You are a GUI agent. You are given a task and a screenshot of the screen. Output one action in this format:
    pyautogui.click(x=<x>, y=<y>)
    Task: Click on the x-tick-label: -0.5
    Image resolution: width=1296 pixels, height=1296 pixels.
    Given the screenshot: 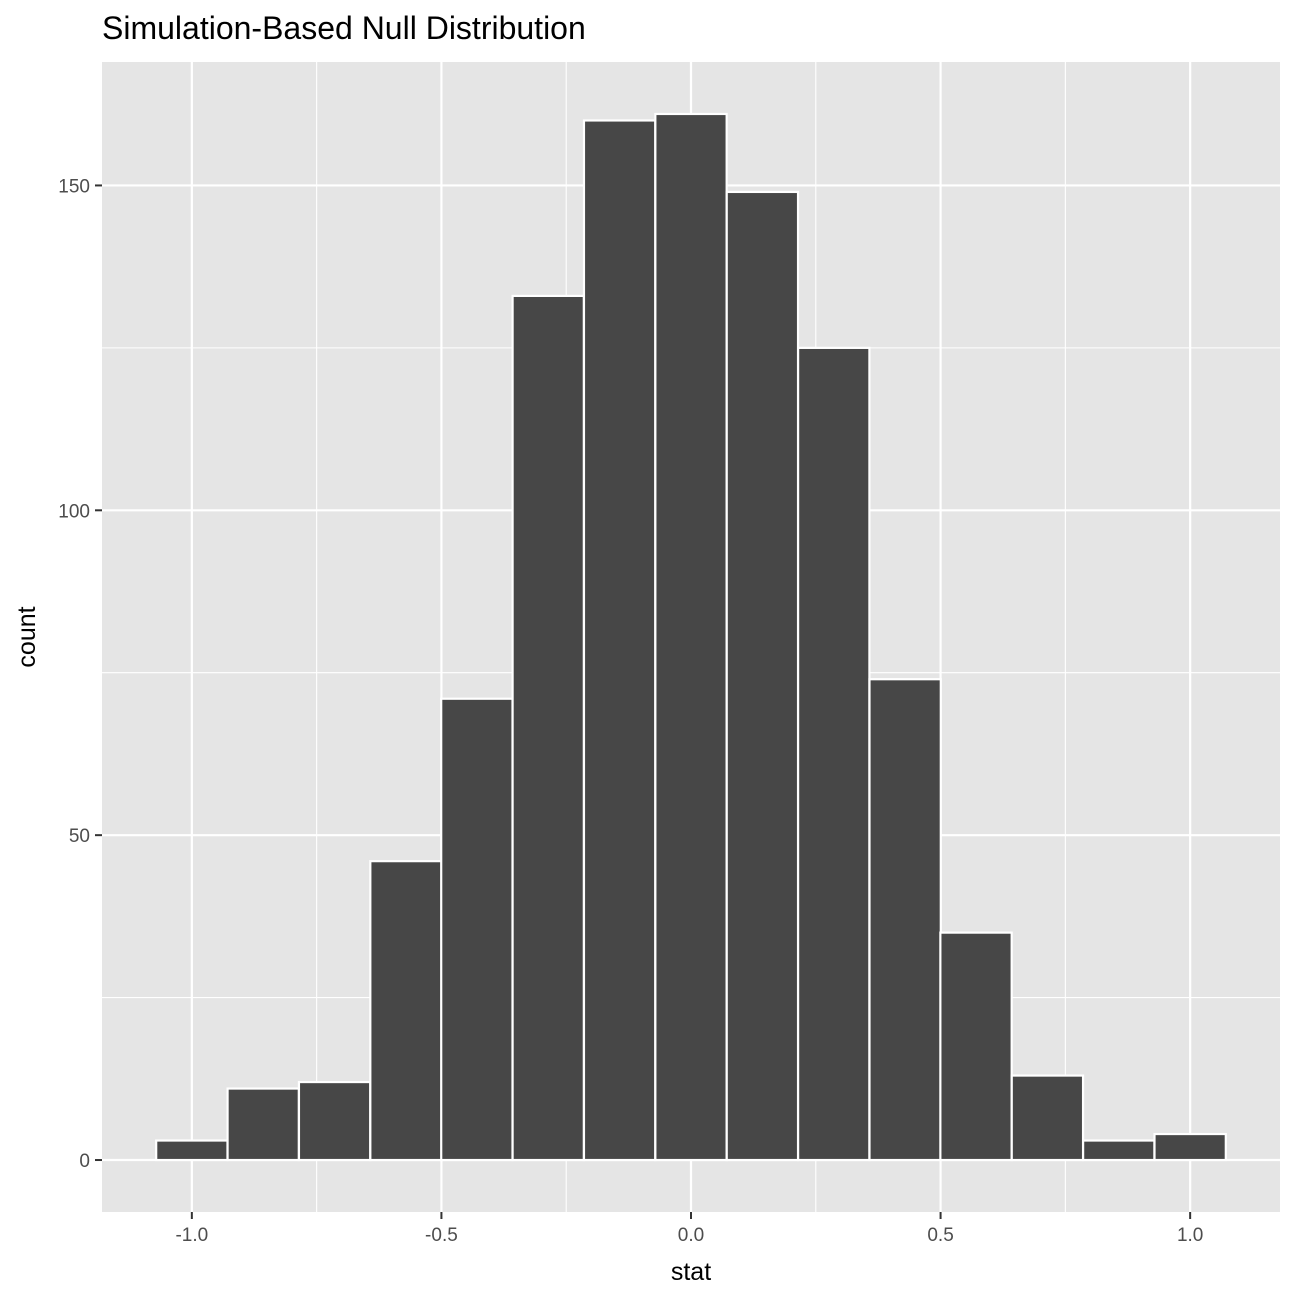 What is the action you would take?
    pyautogui.click(x=441, y=1235)
    